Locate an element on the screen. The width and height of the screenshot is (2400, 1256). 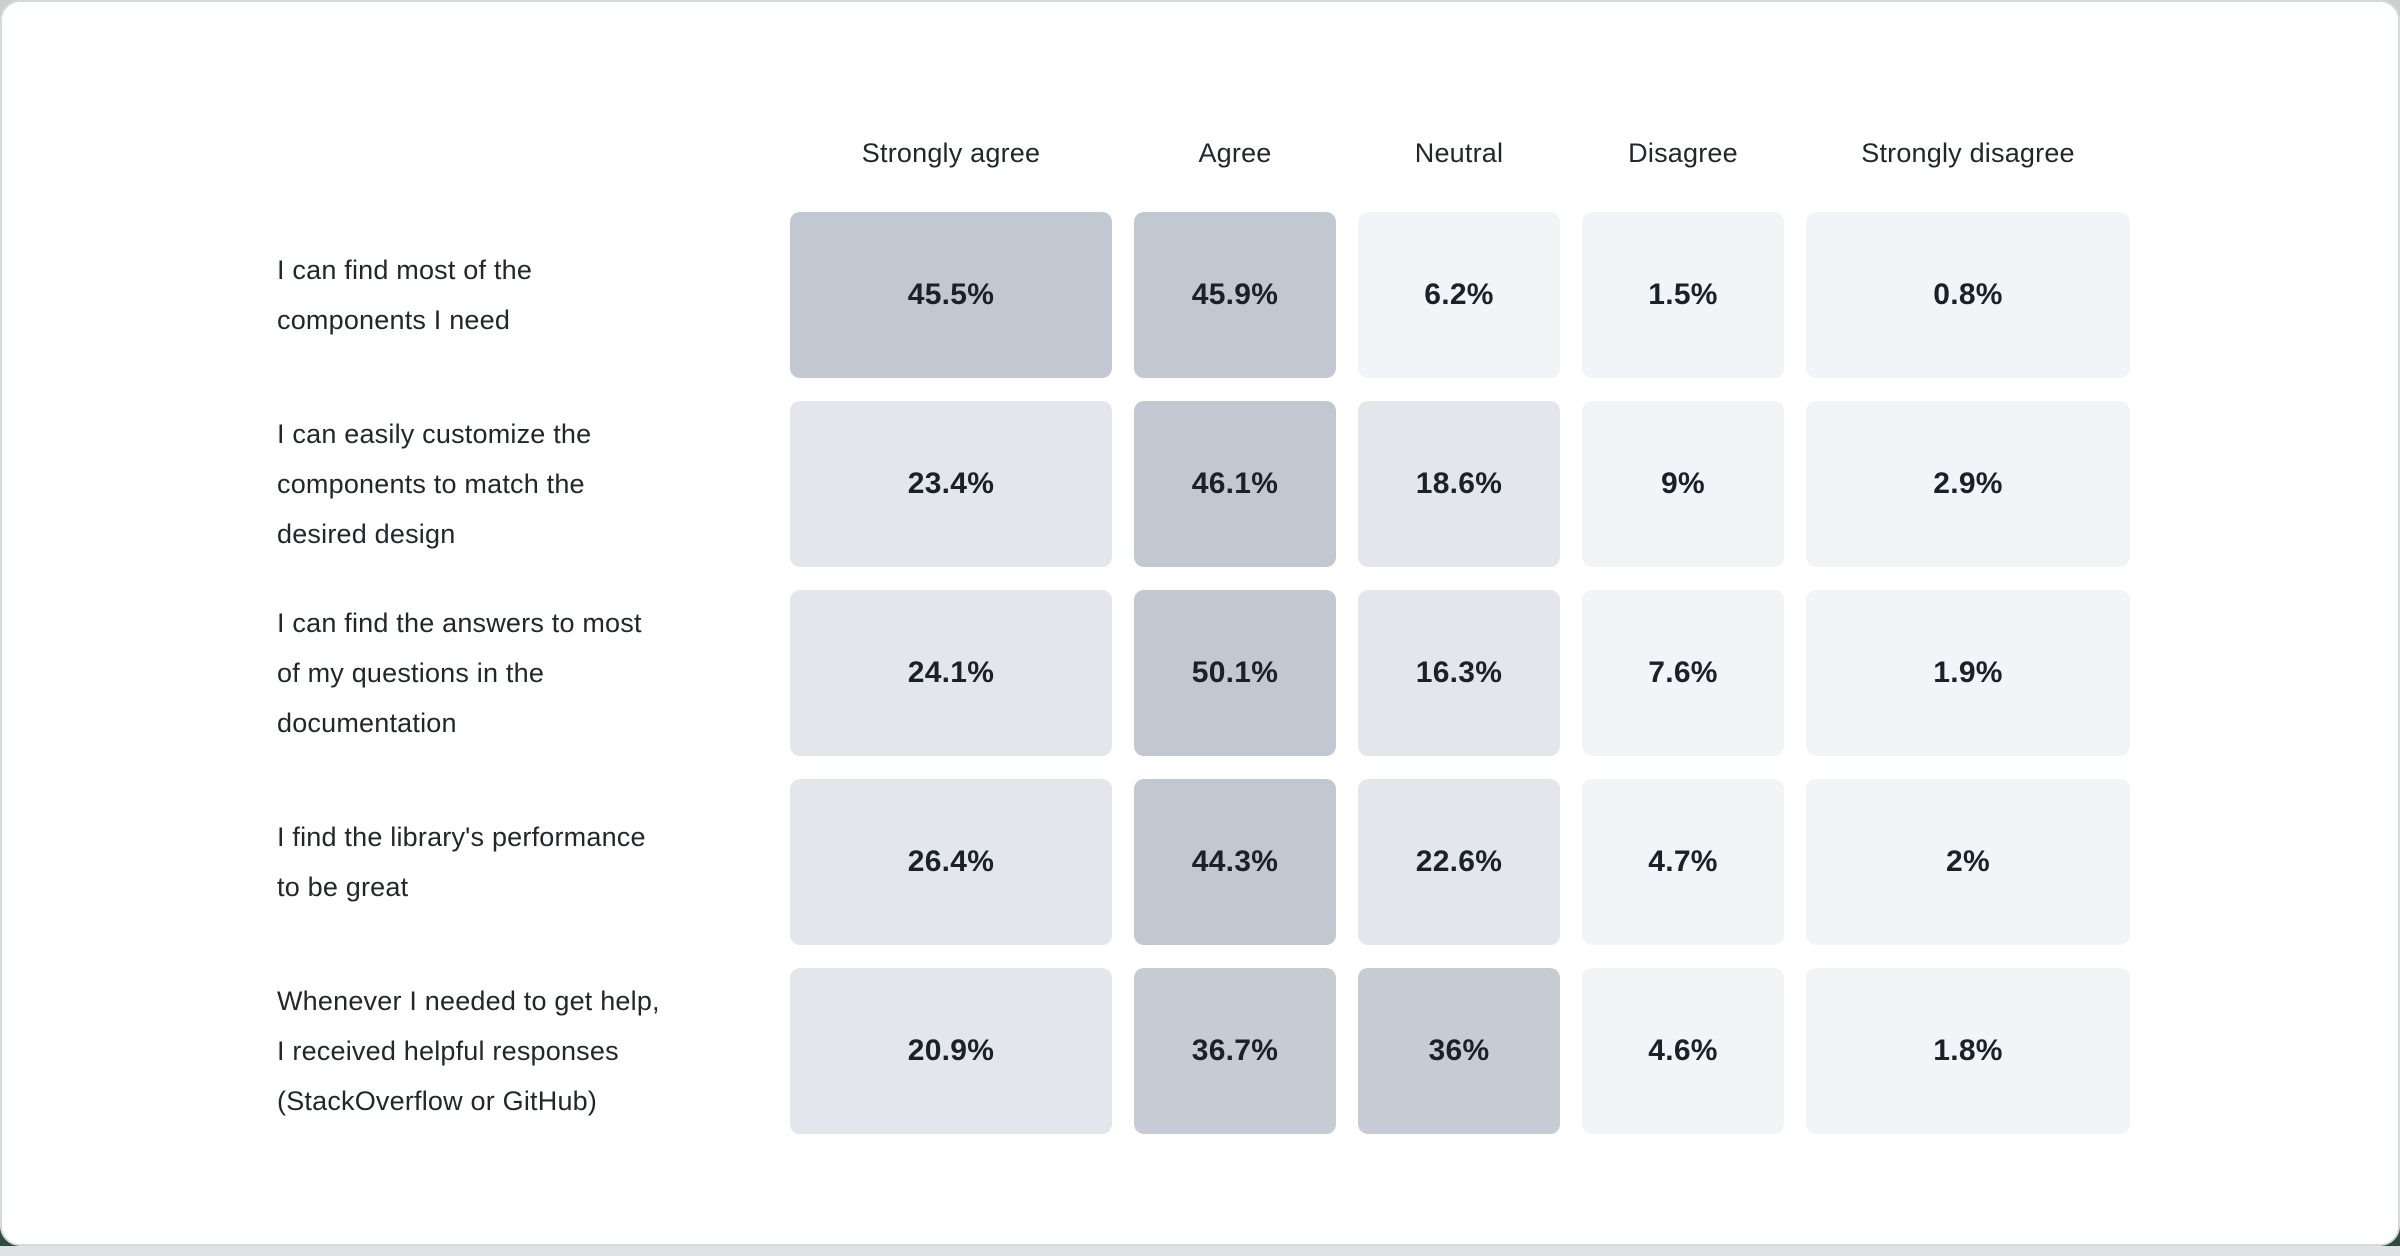
matrix-cell: 46.1% is located at coordinates (1235, 484).